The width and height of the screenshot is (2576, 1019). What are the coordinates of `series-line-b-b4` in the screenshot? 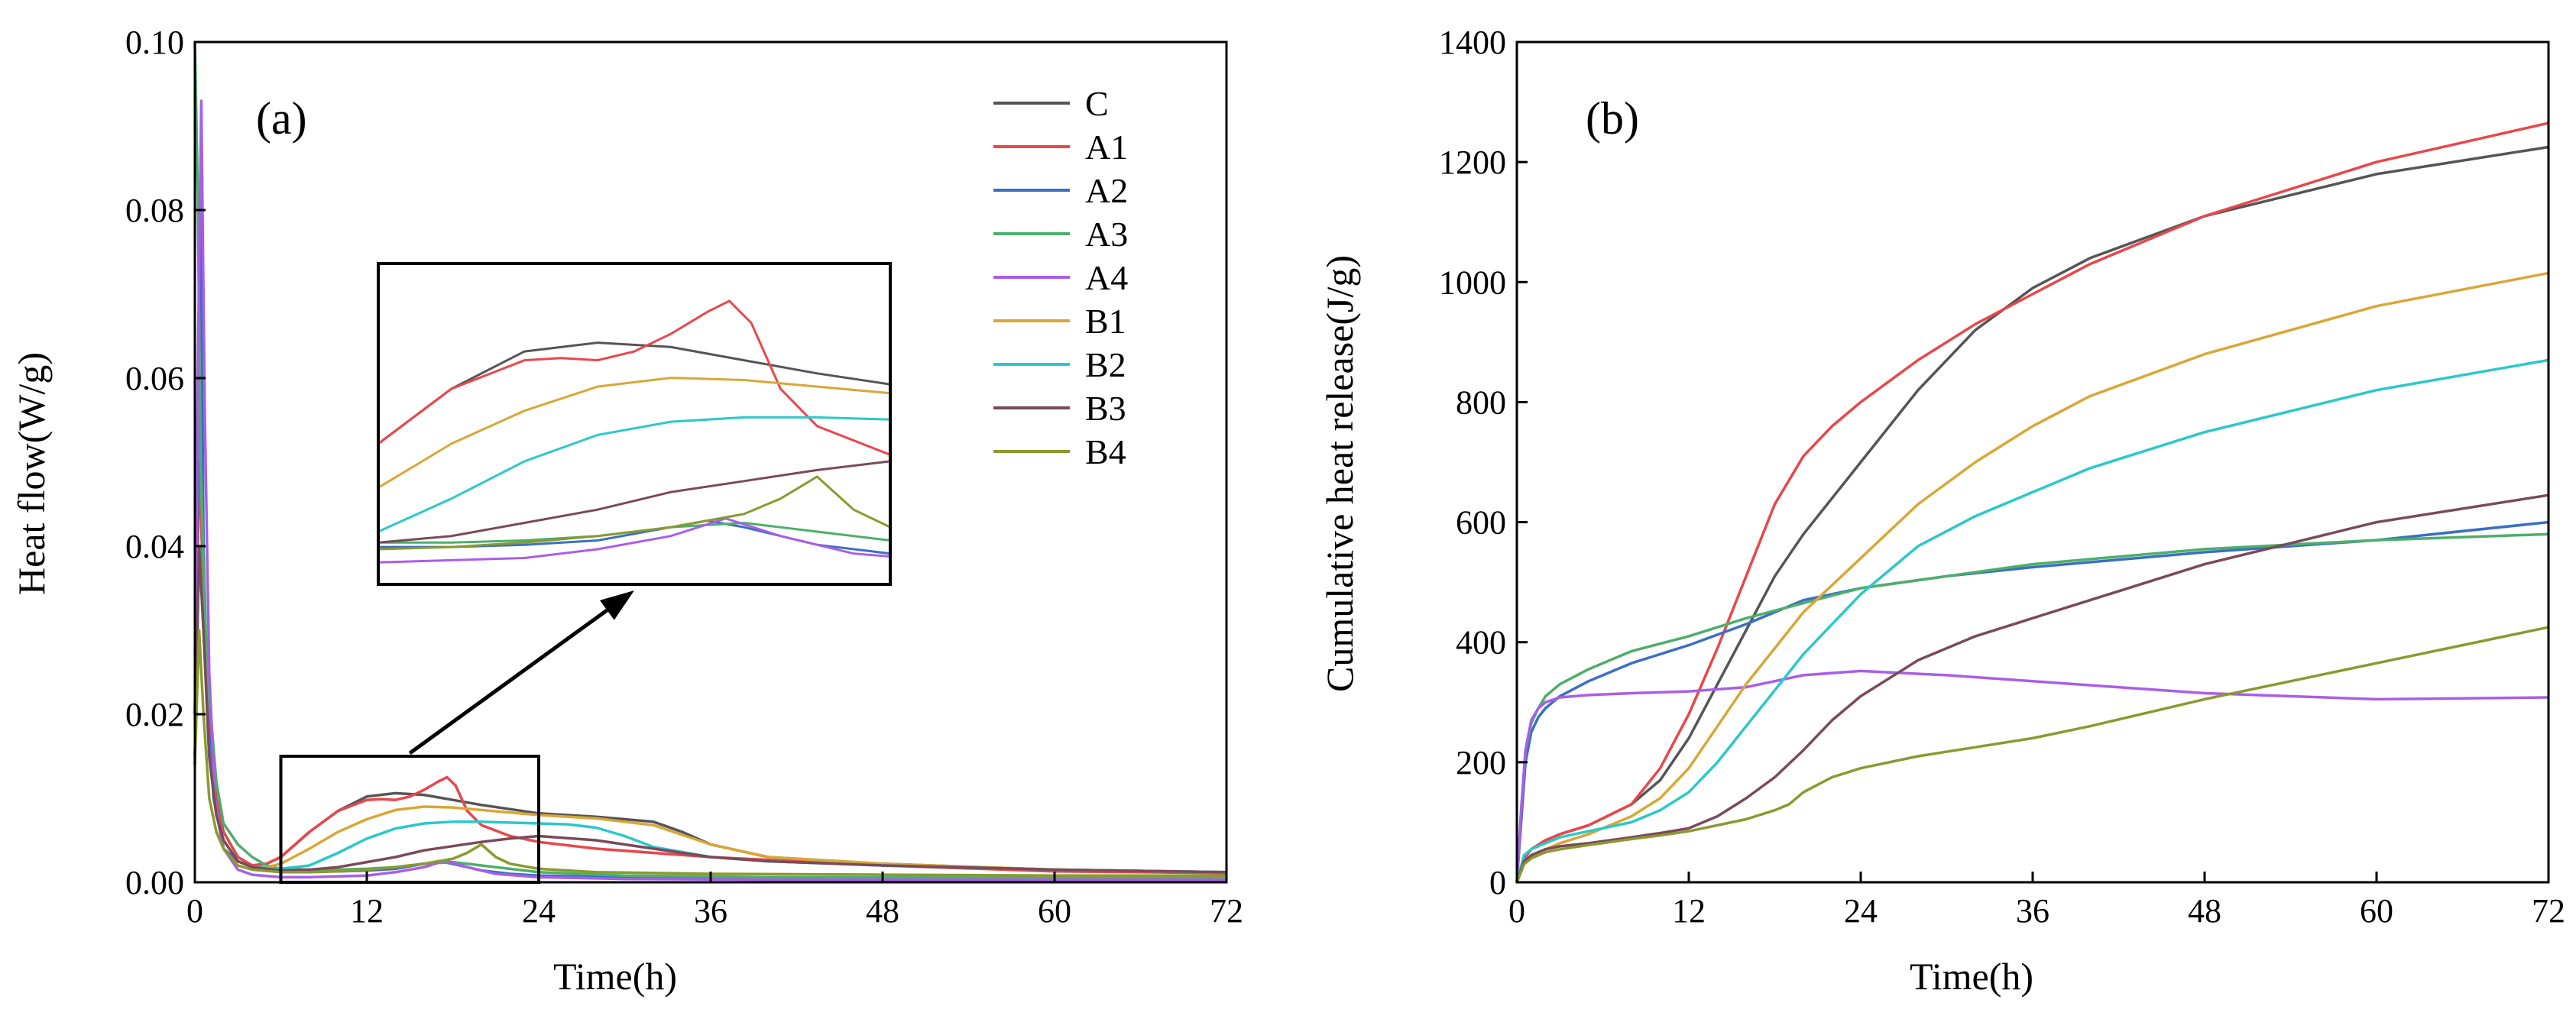 It's located at (2032, 754).